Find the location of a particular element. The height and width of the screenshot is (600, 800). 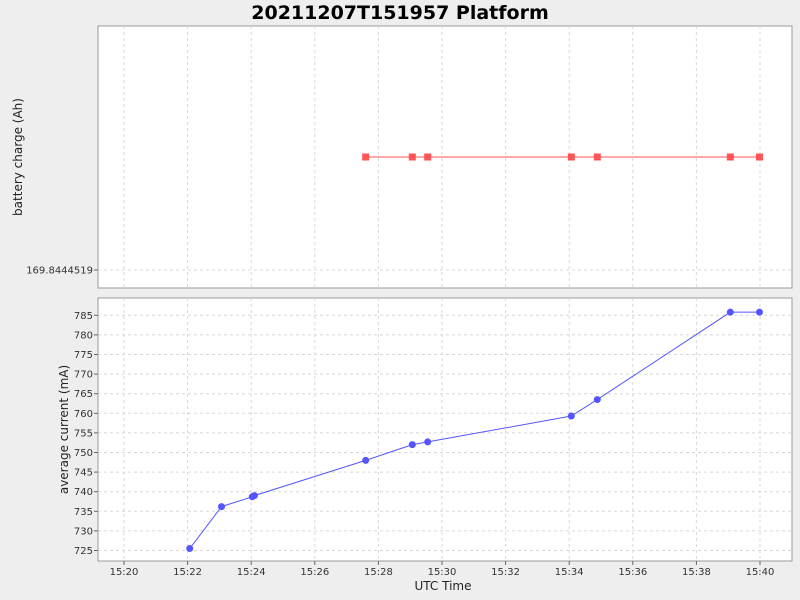

y-tick-label: 785 is located at coordinates (83, 316).